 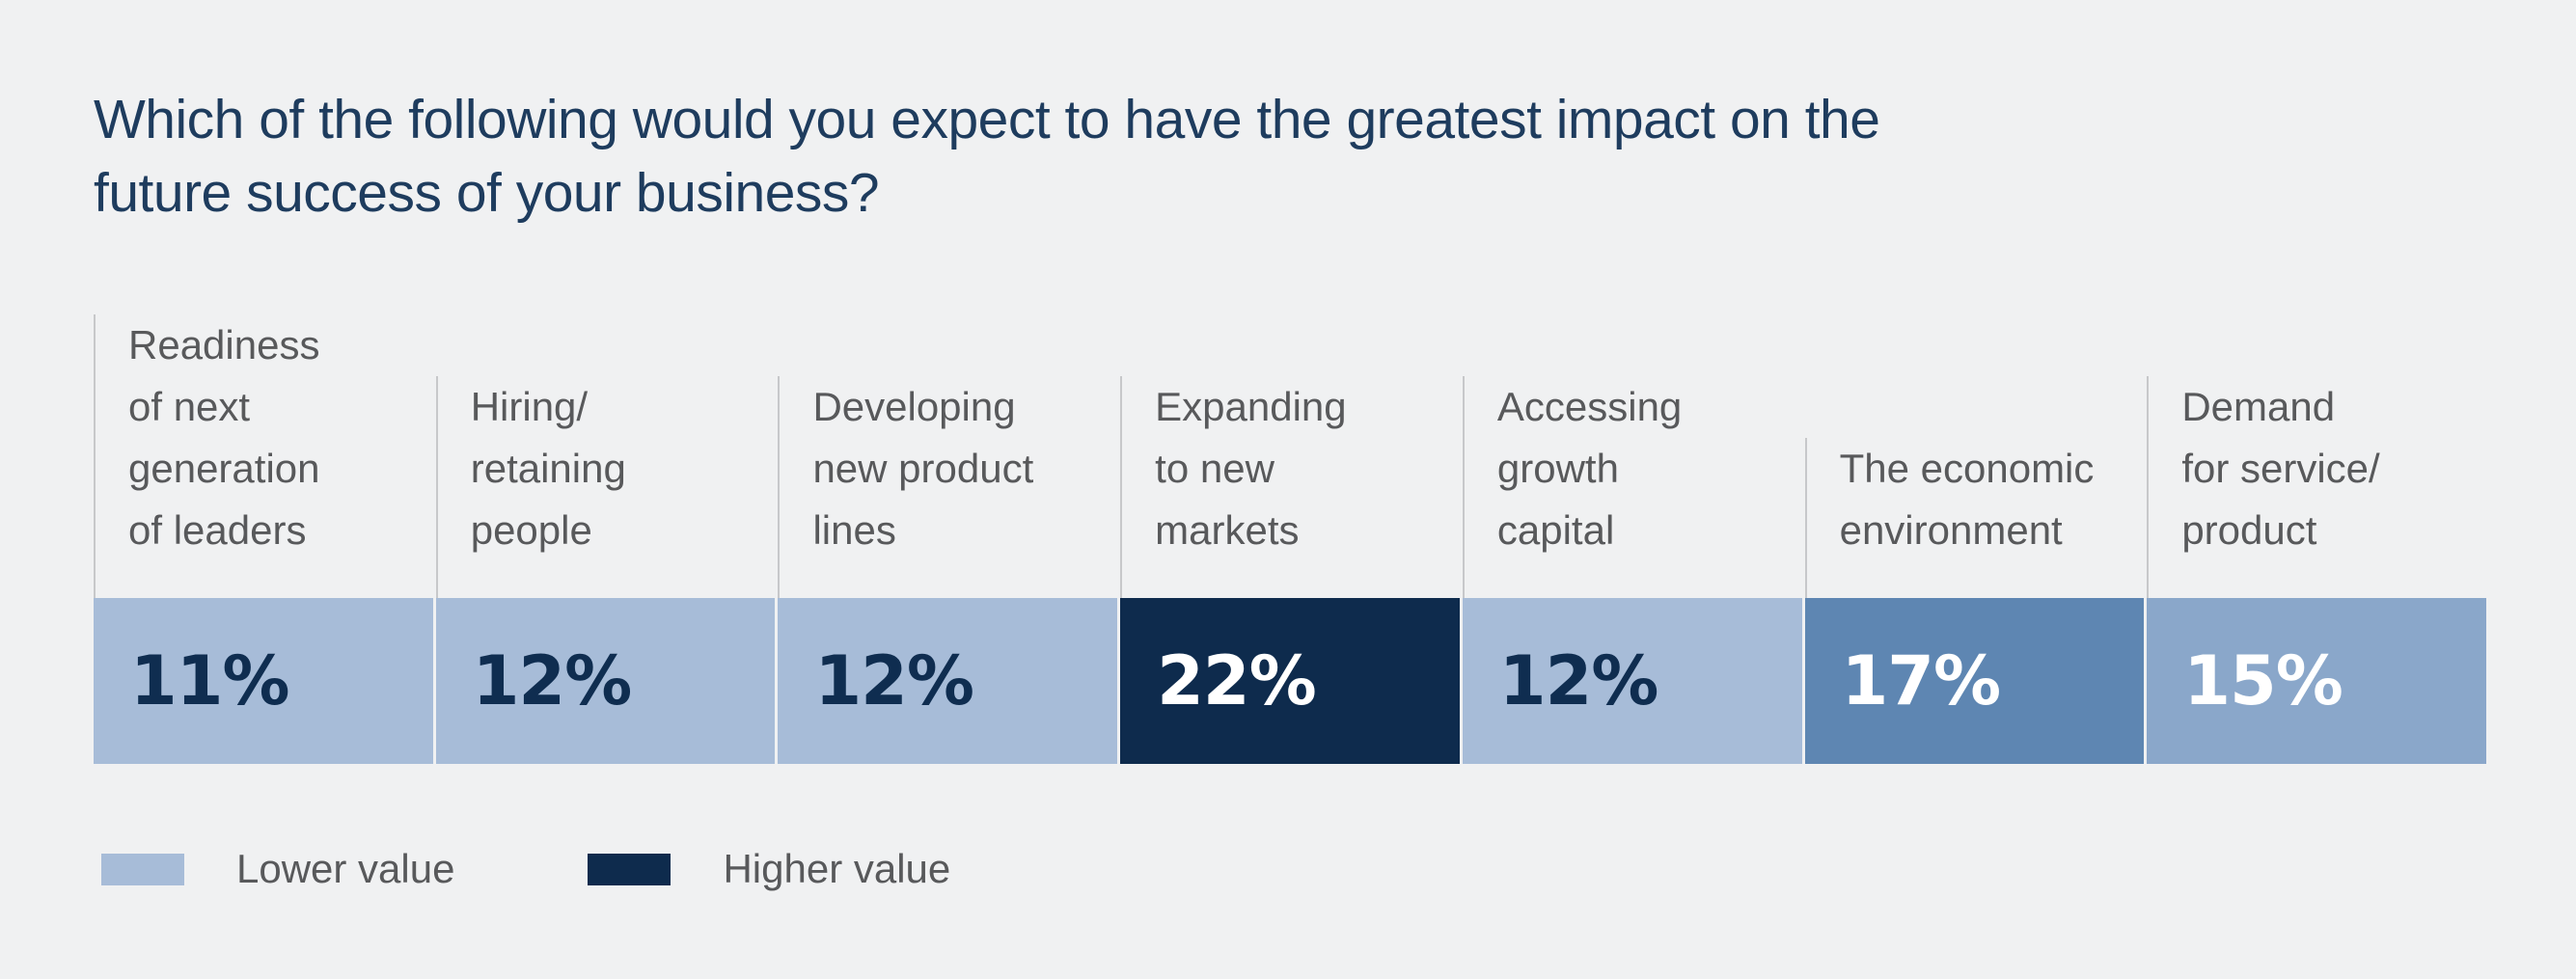 I want to click on category-label: Demand for service/product, so click(x=2316, y=487).